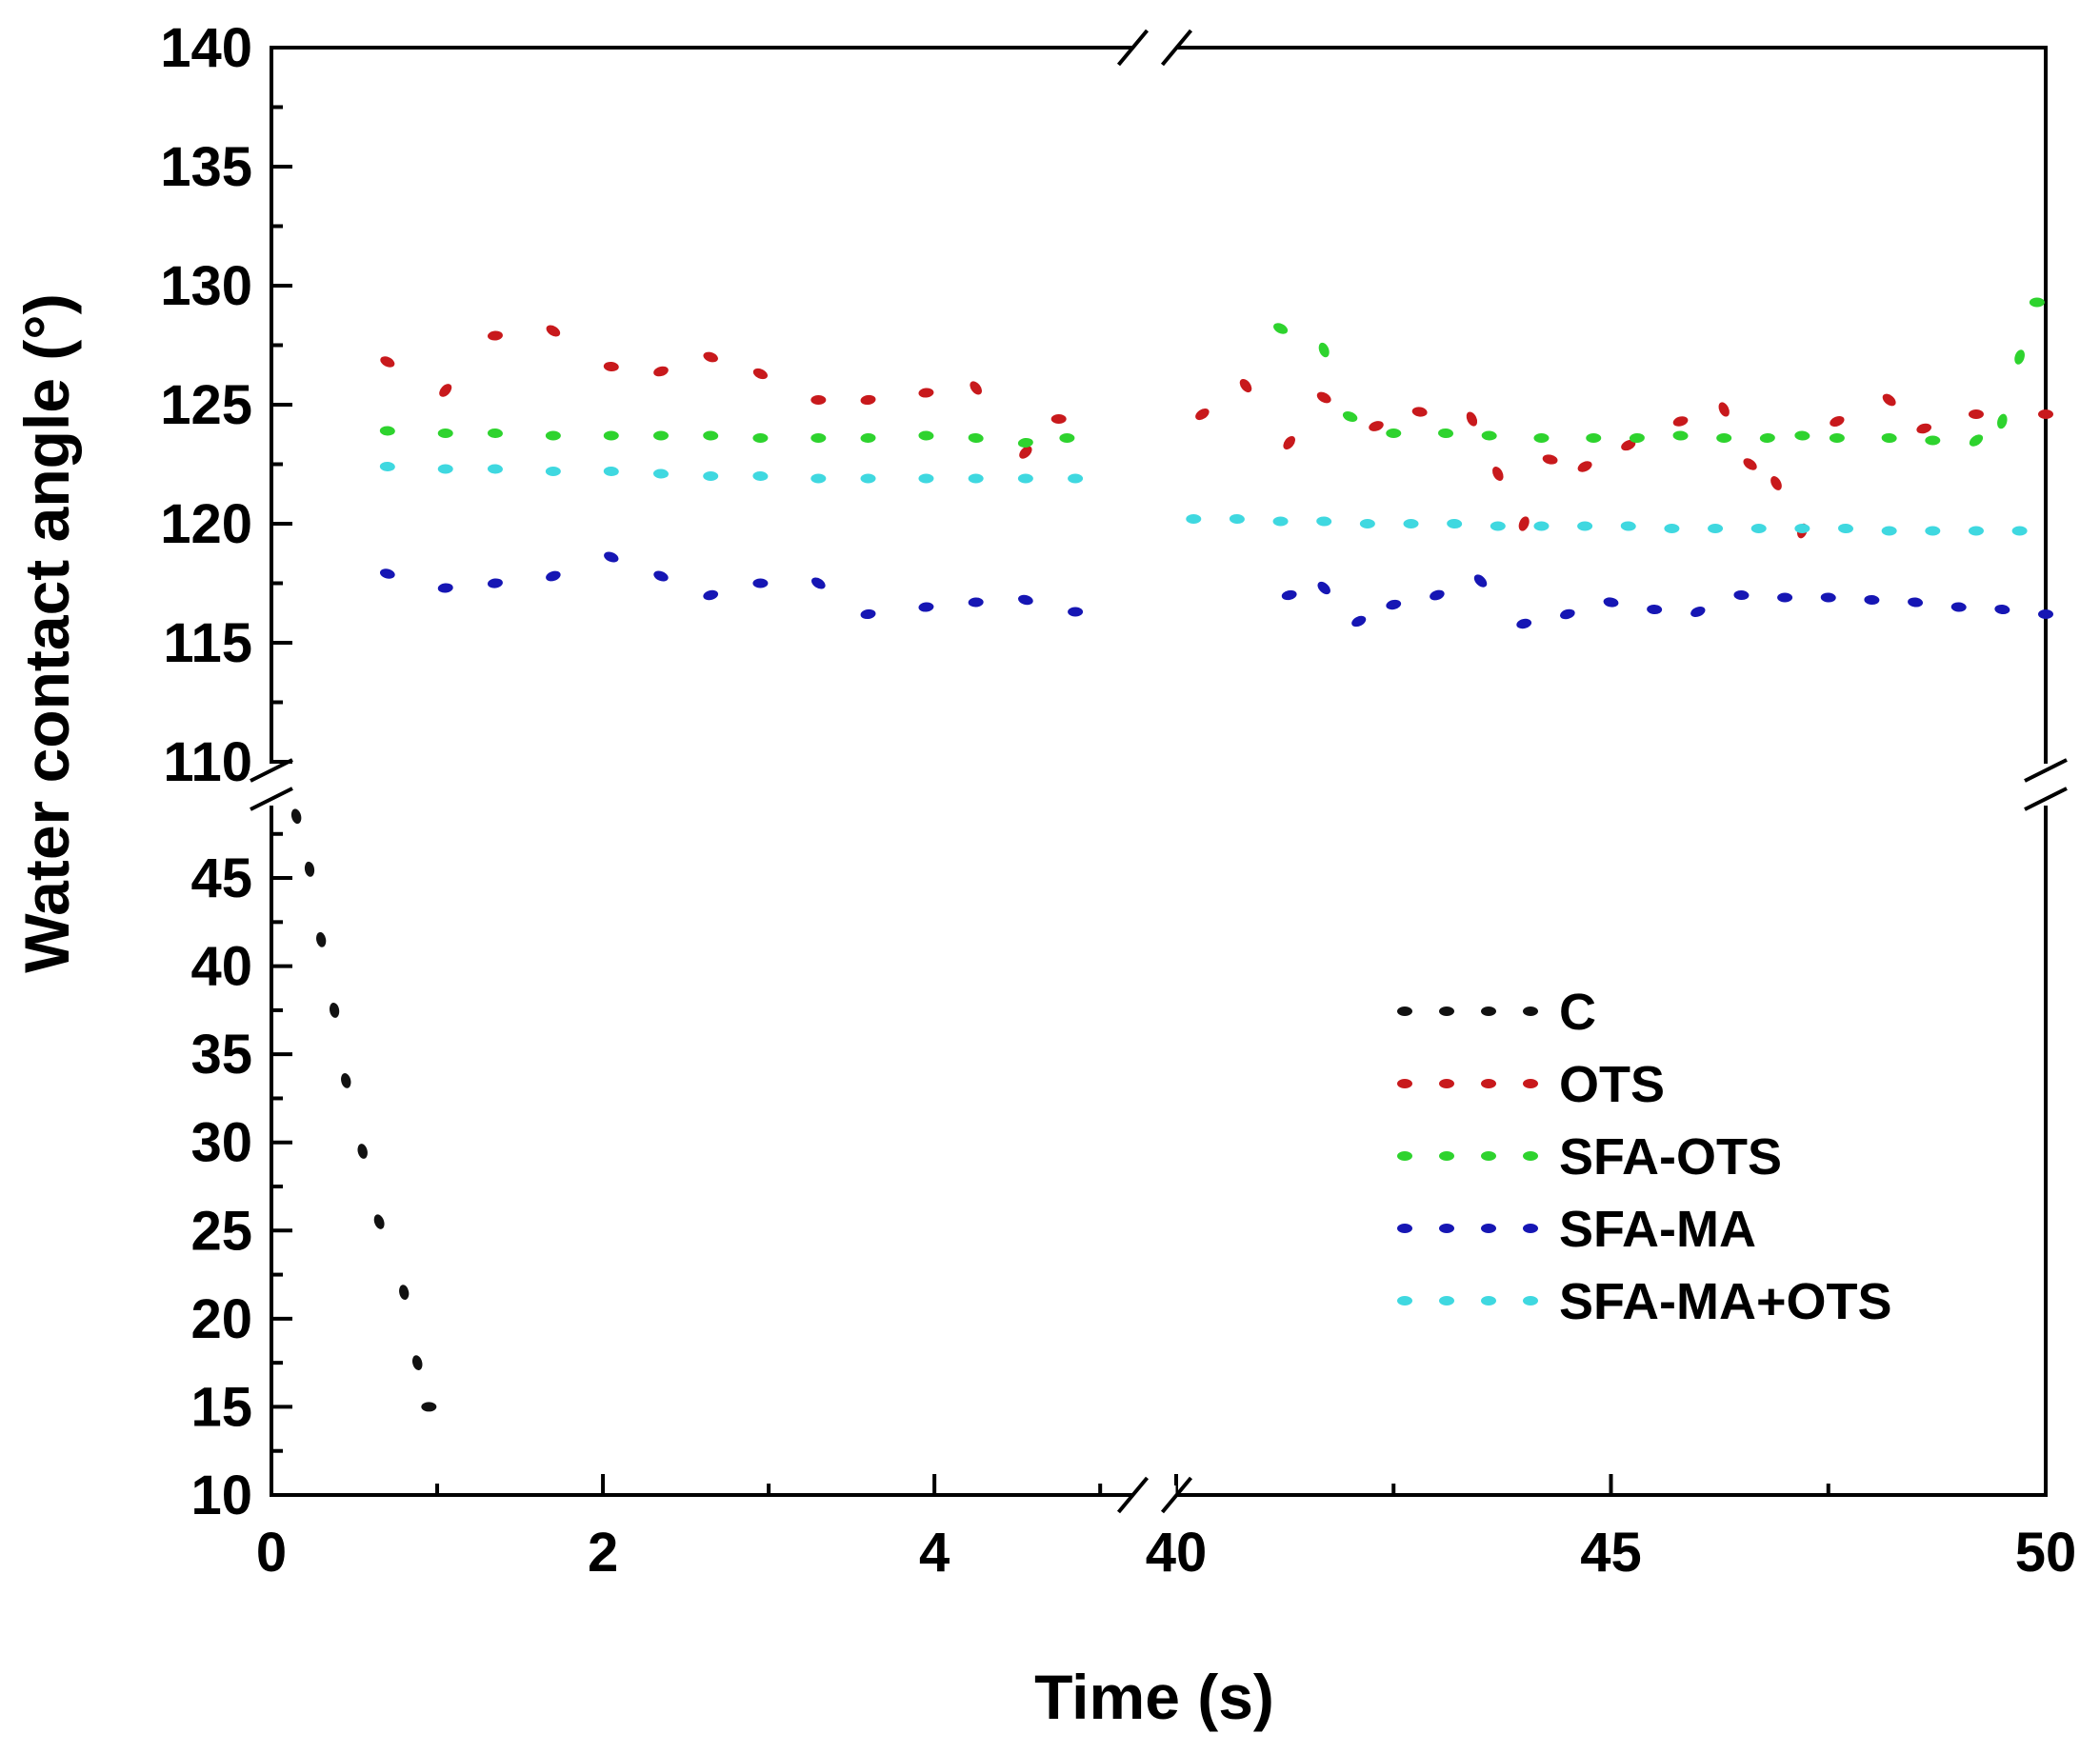 Image resolution: width=2100 pixels, height=1754 pixels. I want to click on x-tick-label: 2, so click(603, 1553).